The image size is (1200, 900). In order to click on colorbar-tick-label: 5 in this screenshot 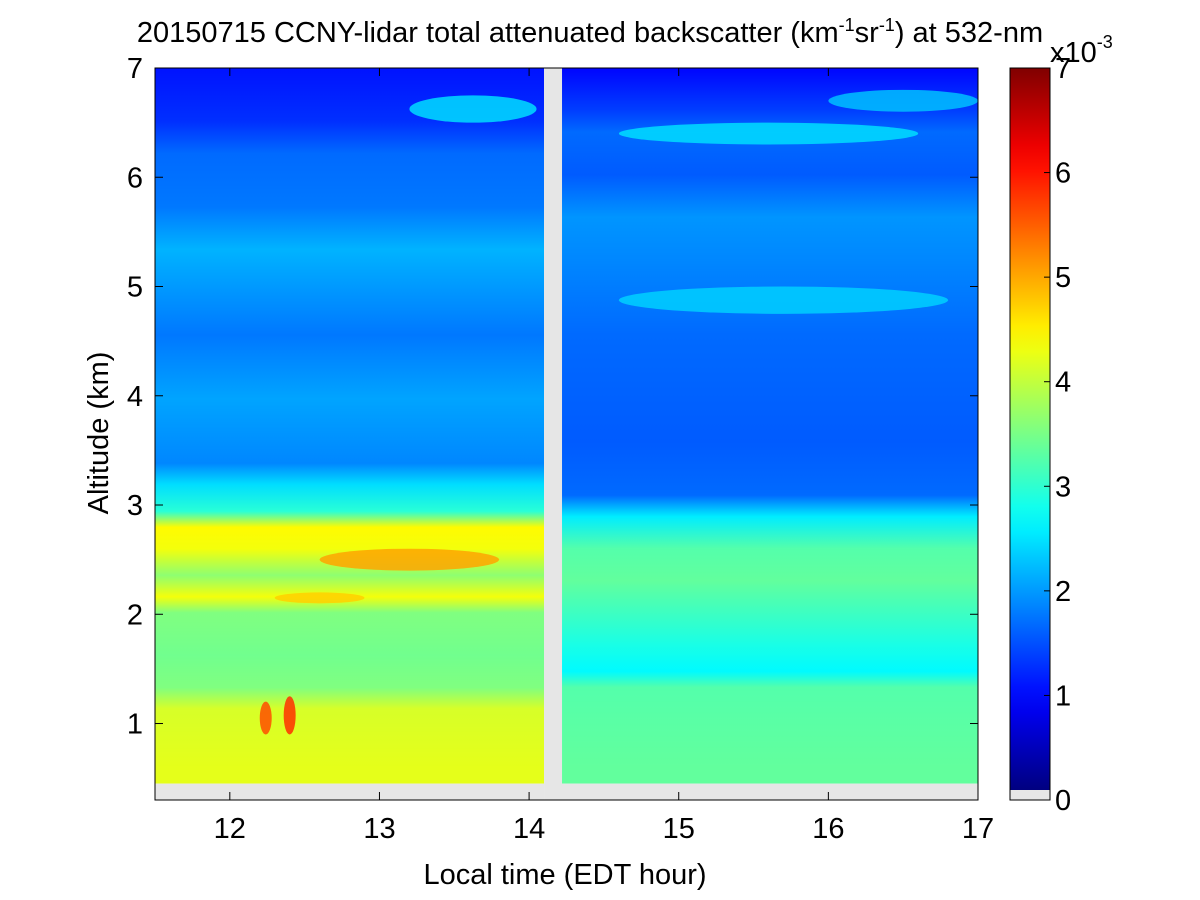, I will do `click(1063, 278)`.